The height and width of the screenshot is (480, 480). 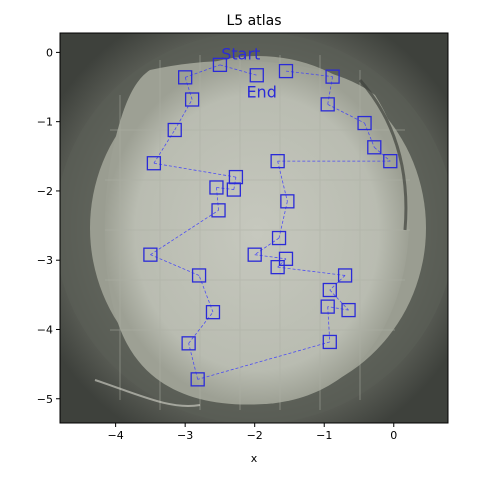 What do you see at coordinates (45, 399) in the screenshot?
I see `y-tick-label: −5` at bounding box center [45, 399].